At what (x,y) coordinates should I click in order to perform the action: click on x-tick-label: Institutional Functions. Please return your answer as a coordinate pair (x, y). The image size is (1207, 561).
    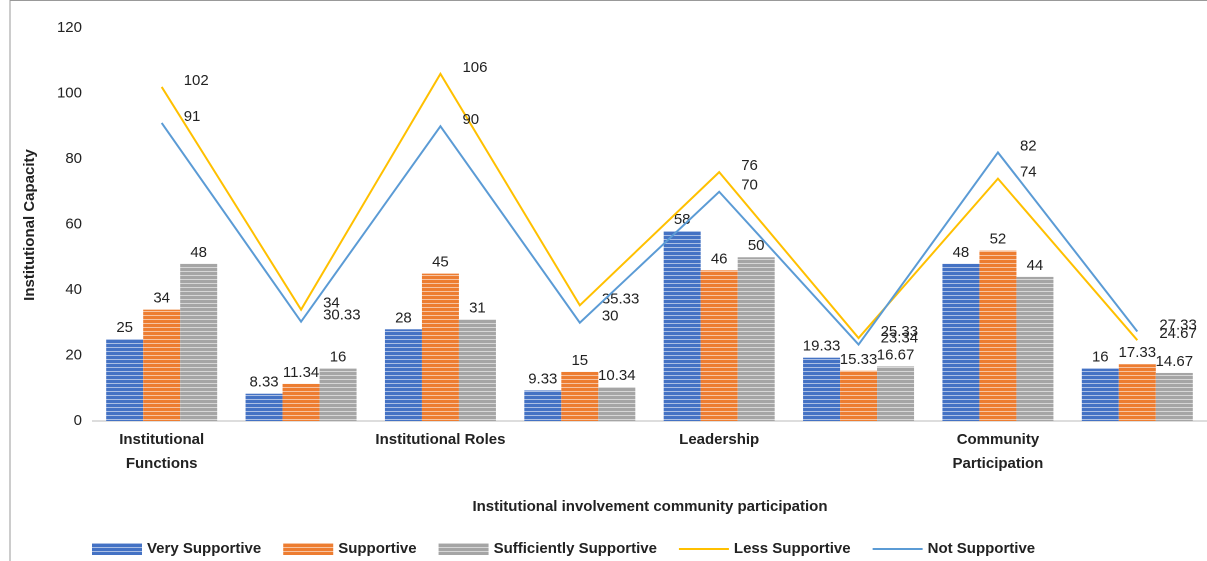
    Looking at the image, I should click on (161, 451).